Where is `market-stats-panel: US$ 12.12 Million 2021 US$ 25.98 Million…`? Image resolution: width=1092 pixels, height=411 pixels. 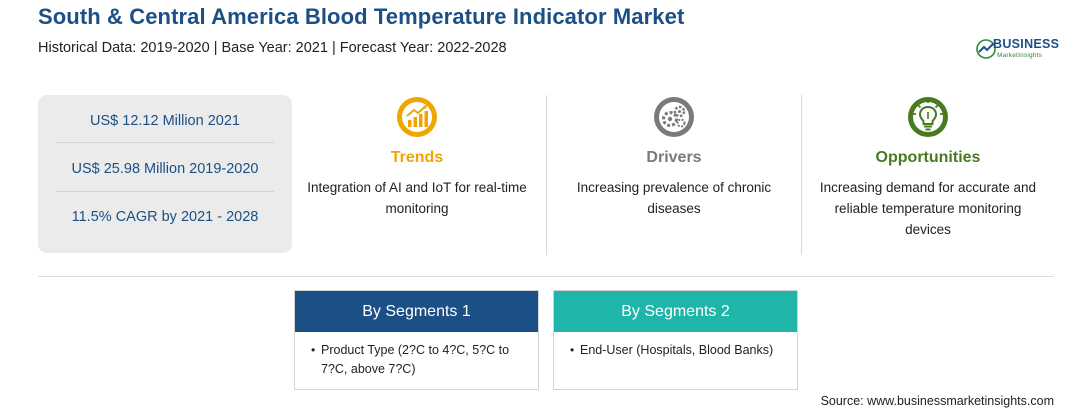 market-stats-panel: US$ 12.12 Million 2021 US$ 25.98 Million… is located at coordinates (165, 174).